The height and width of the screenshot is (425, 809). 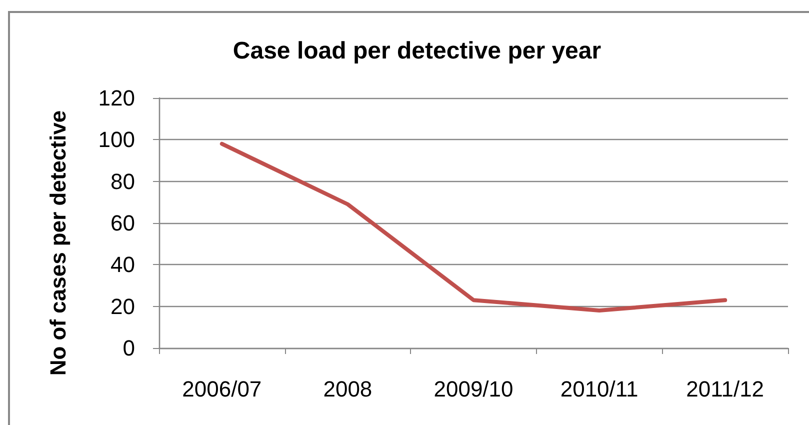 What do you see at coordinates (347, 389) in the screenshot?
I see `x-tick-label: 2008` at bounding box center [347, 389].